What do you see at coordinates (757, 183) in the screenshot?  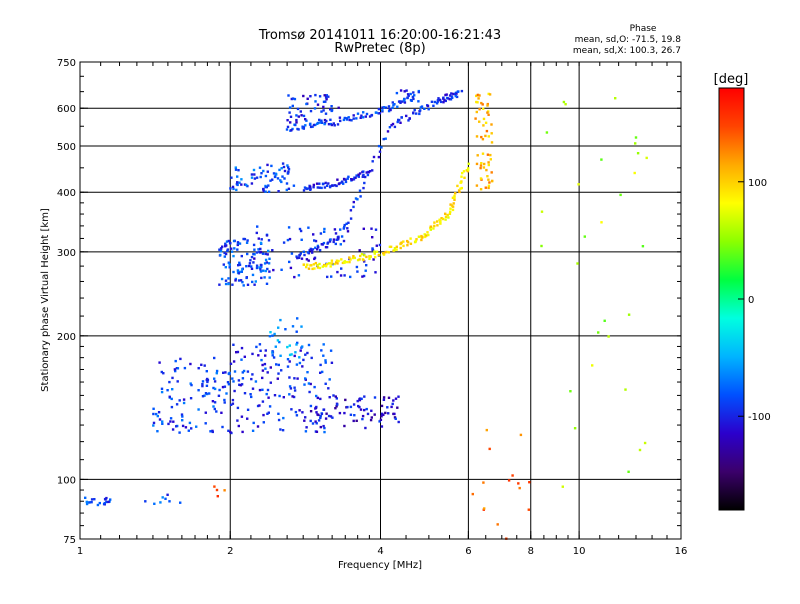 I see `colorbar-tick-label: 100` at bounding box center [757, 183].